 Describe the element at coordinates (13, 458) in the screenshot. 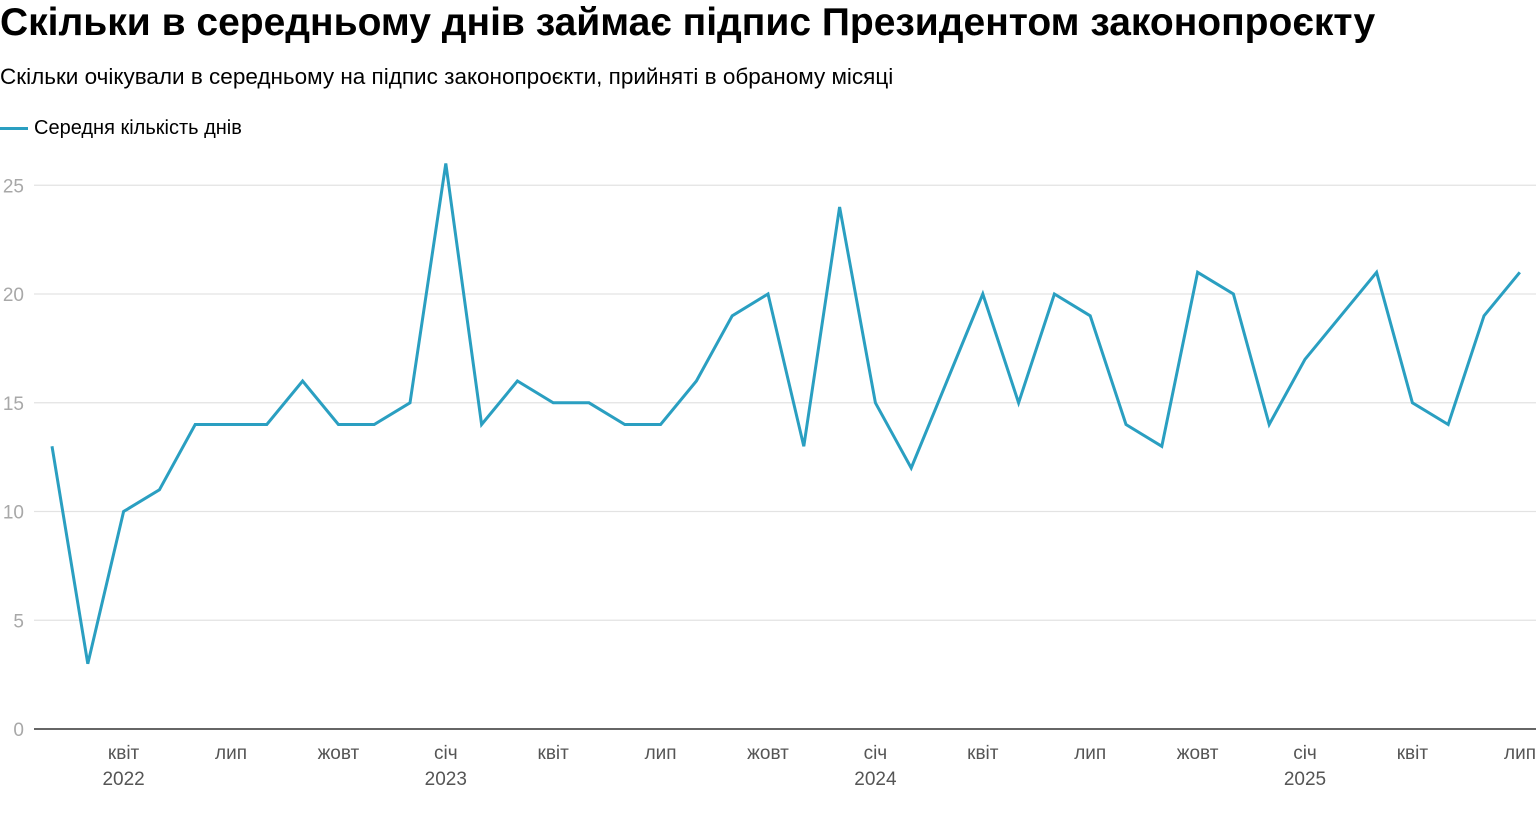

I see `y-axis: 0 5 10 15 20 25` at that location.